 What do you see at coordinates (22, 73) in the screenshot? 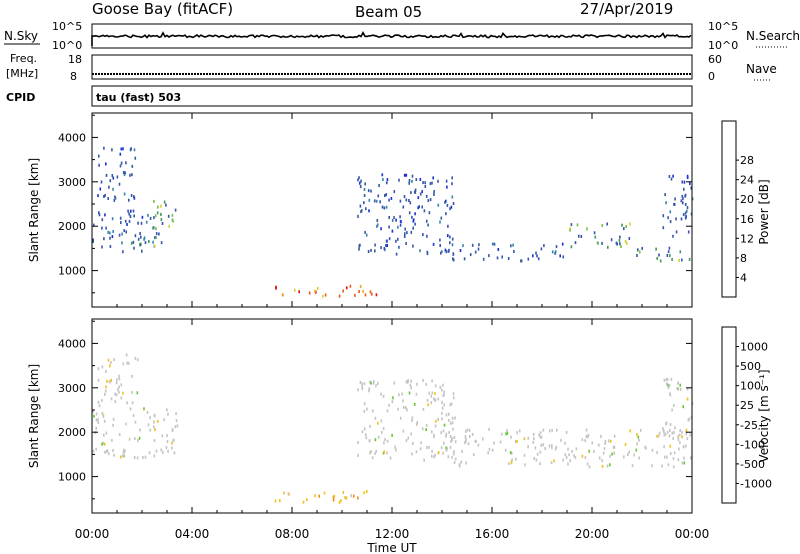
I see `freq-unit: [MHz]` at bounding box center [22, 73].